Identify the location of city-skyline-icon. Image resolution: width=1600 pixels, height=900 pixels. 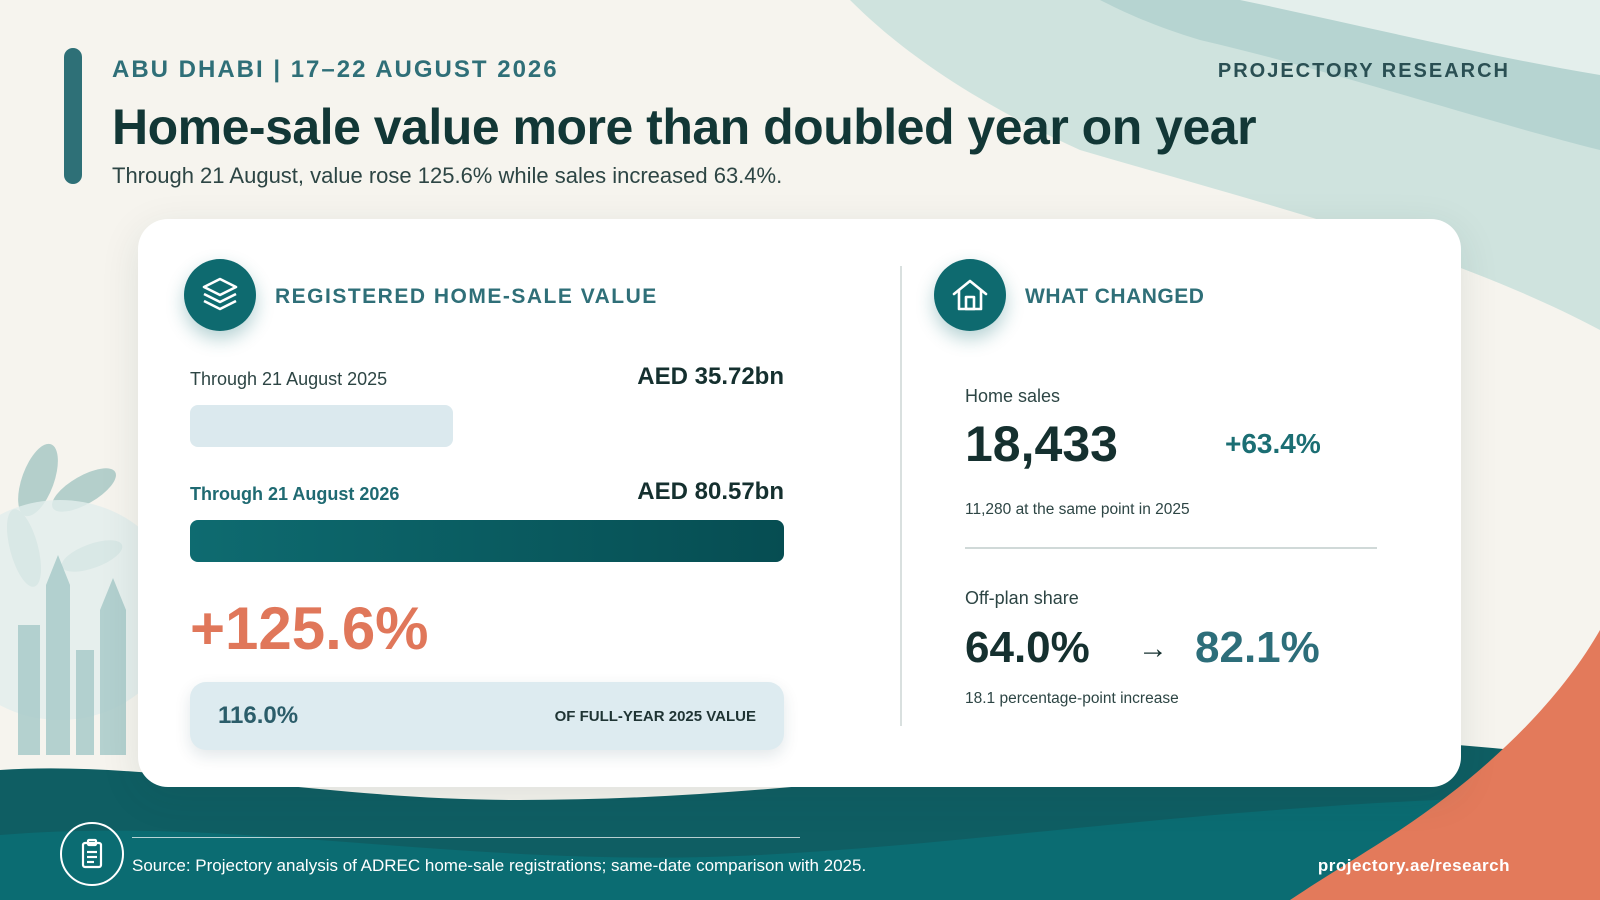
(72, 655).